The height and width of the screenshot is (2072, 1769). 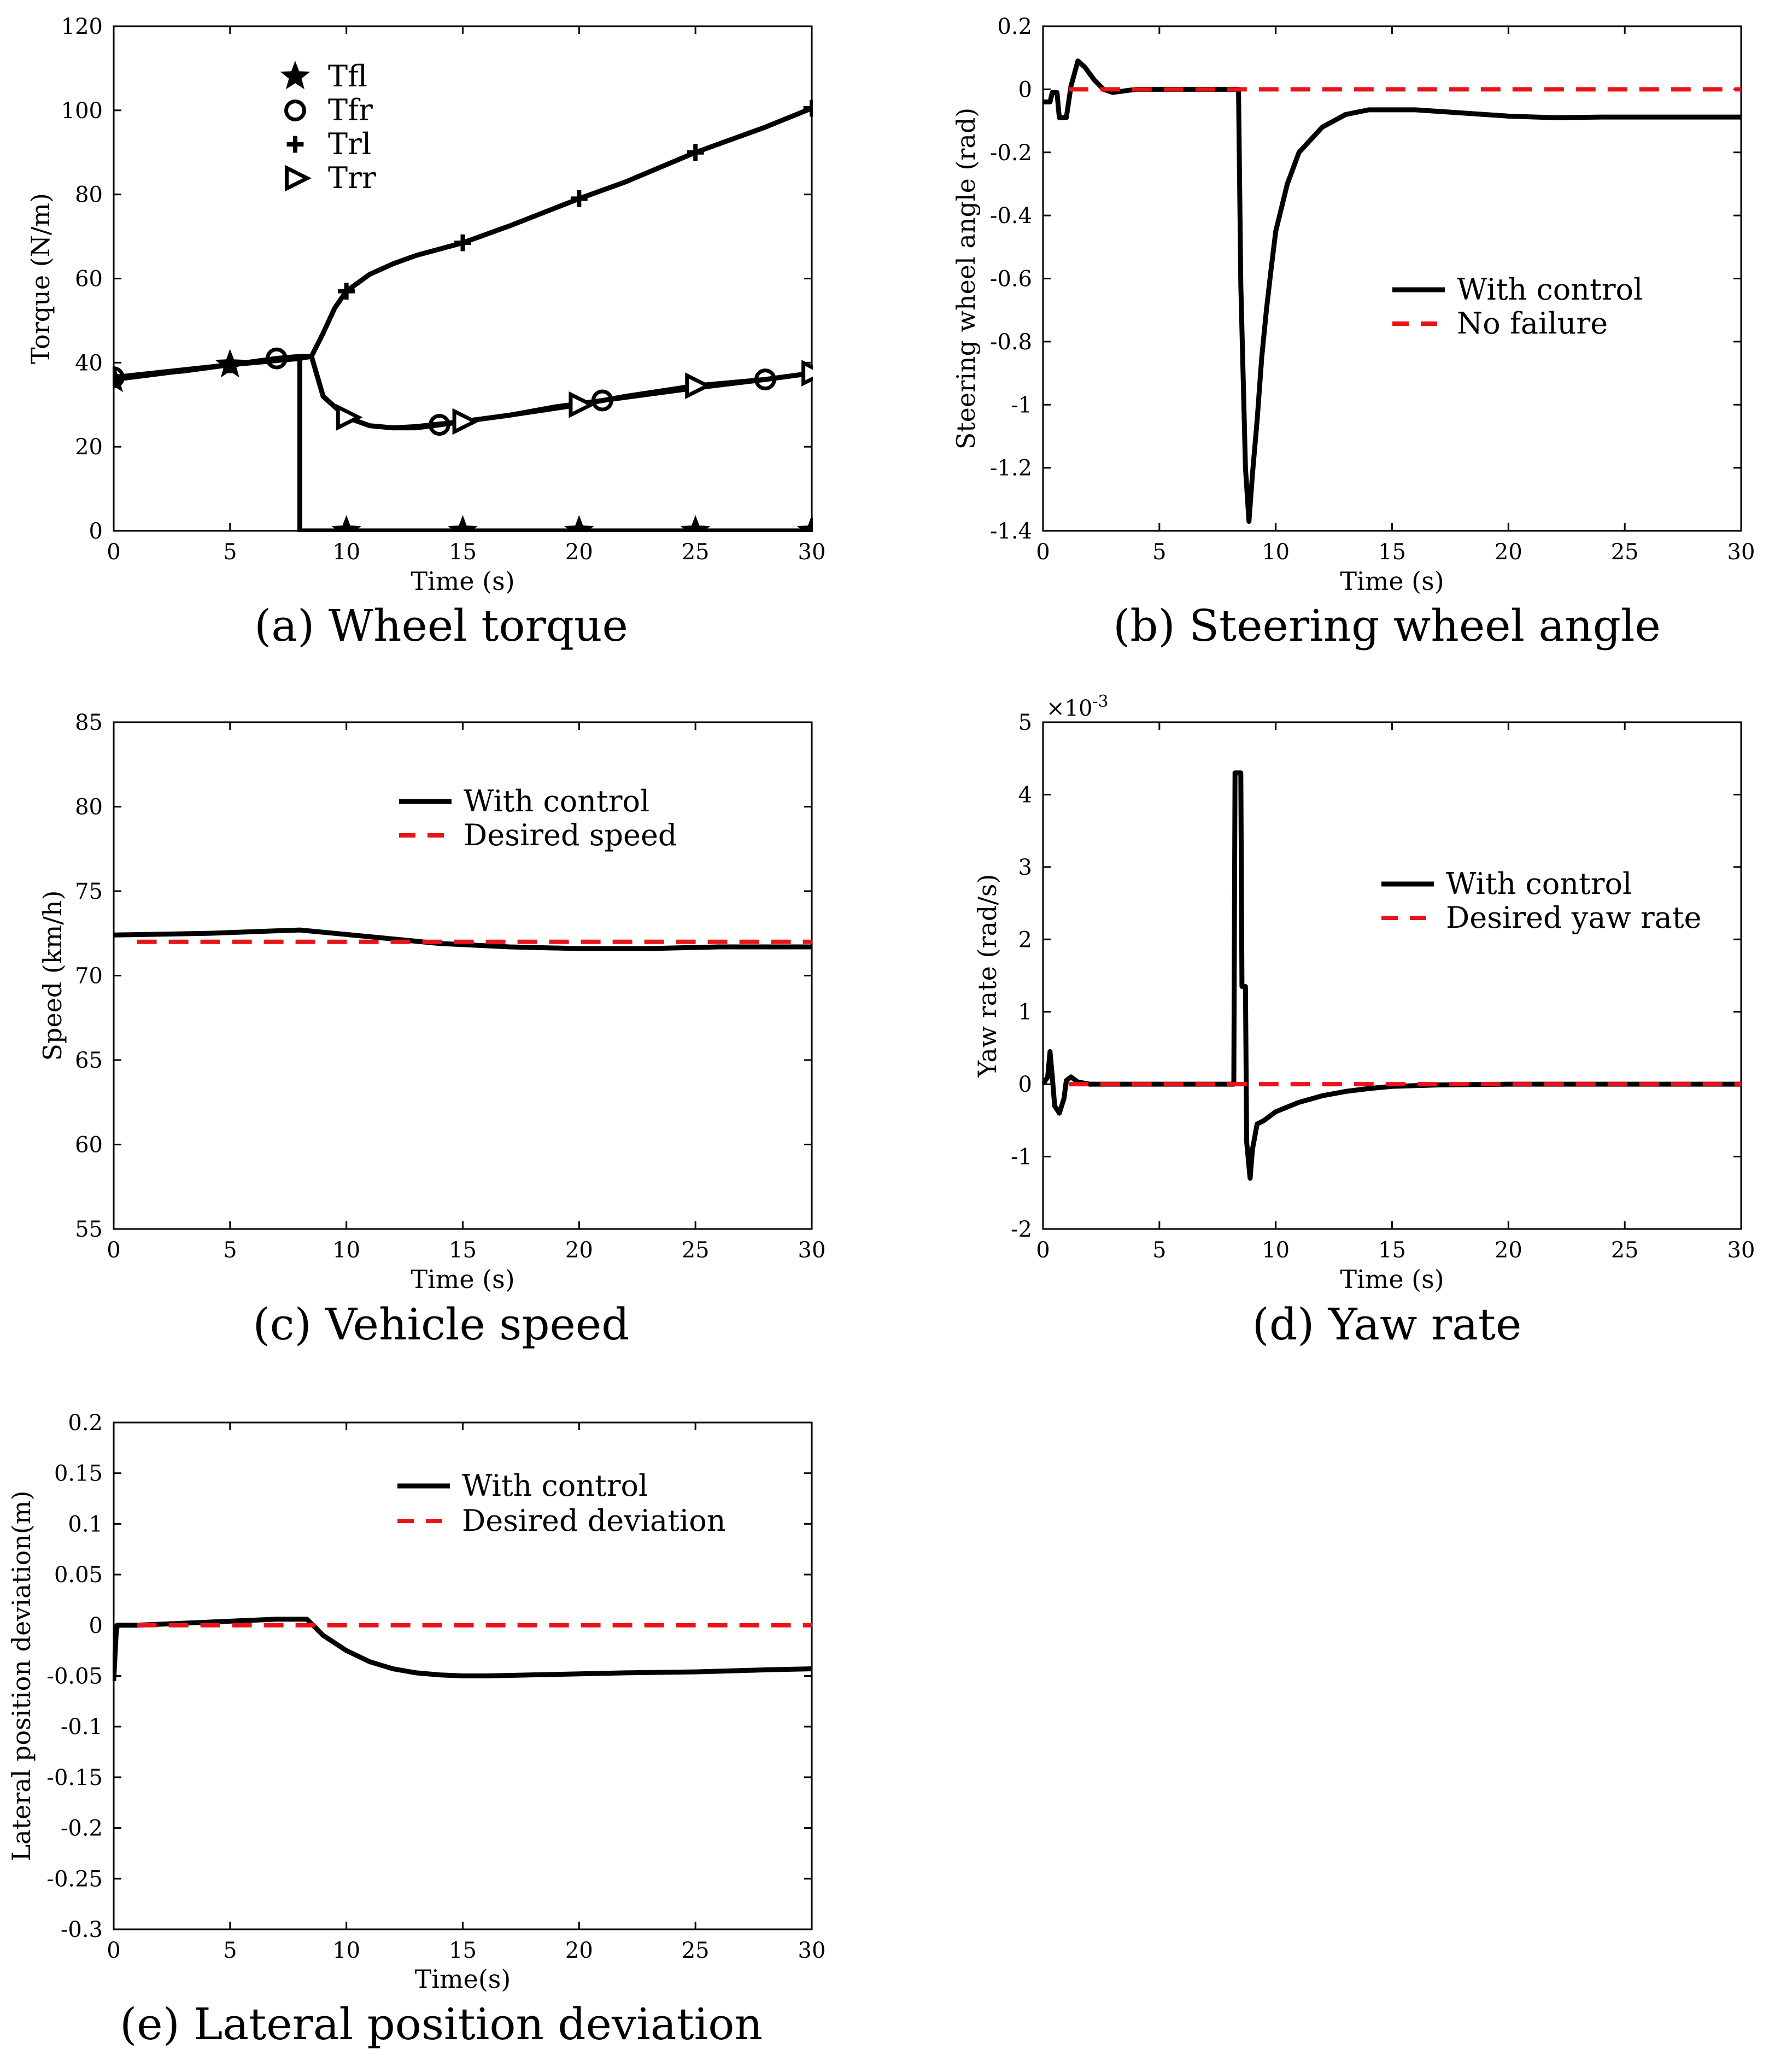 I want to click on y-tick-label: -2, so click(x=1021, y=1229).